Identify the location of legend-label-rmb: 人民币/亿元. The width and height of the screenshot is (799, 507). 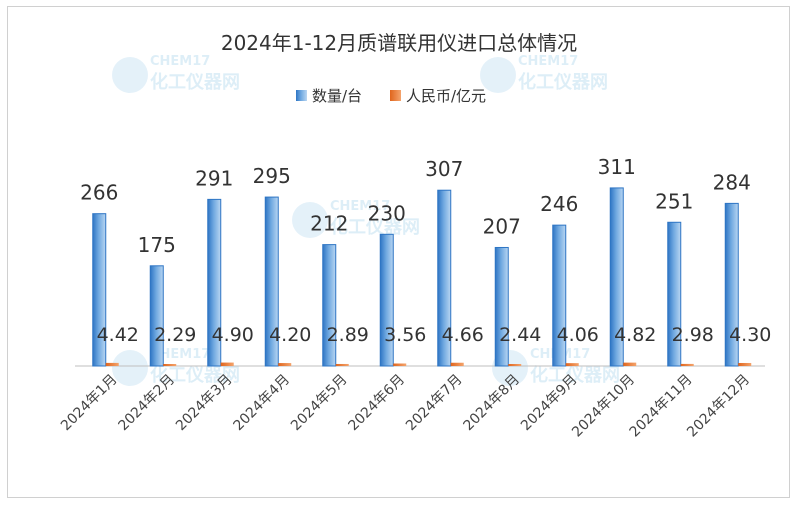
(446, 96).